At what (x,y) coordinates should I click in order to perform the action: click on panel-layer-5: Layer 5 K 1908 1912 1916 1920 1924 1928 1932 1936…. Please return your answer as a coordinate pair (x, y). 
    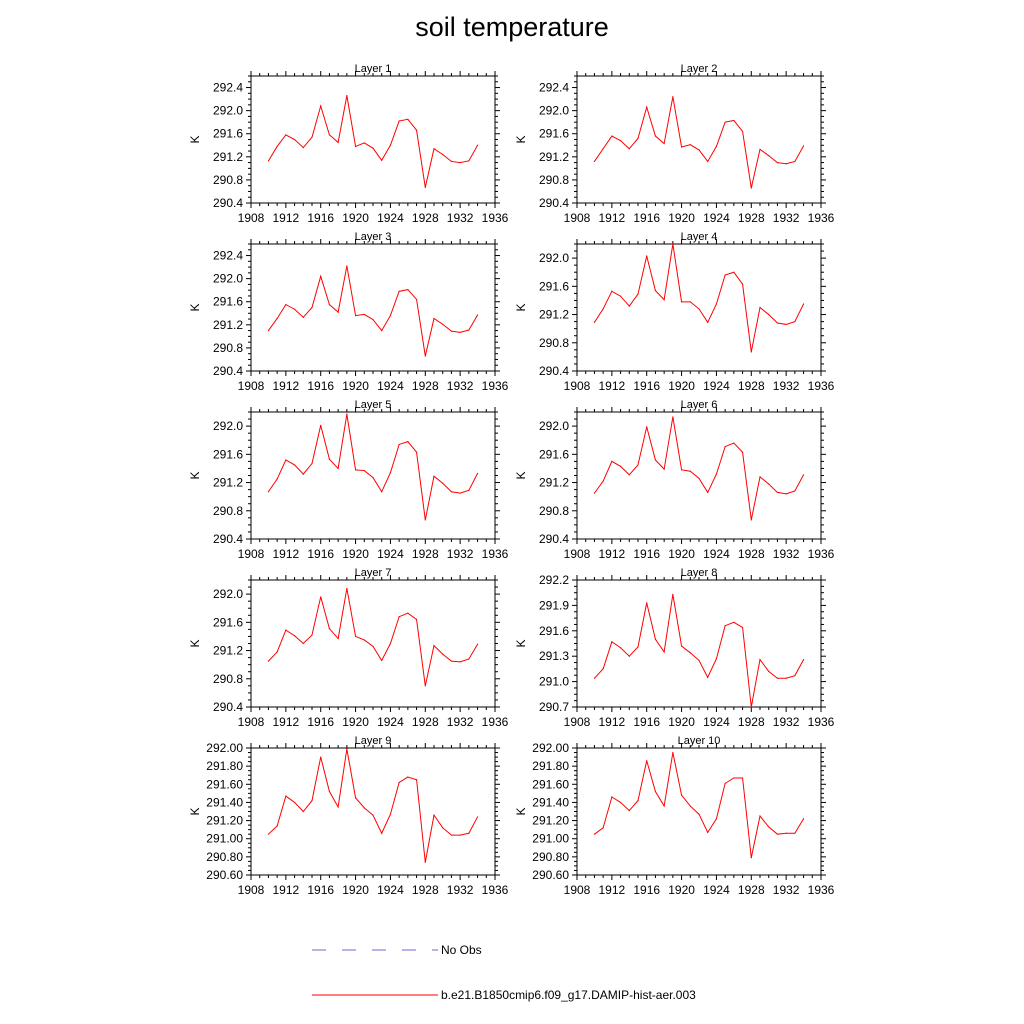
    Looking at the image, I should click on (348, 480).